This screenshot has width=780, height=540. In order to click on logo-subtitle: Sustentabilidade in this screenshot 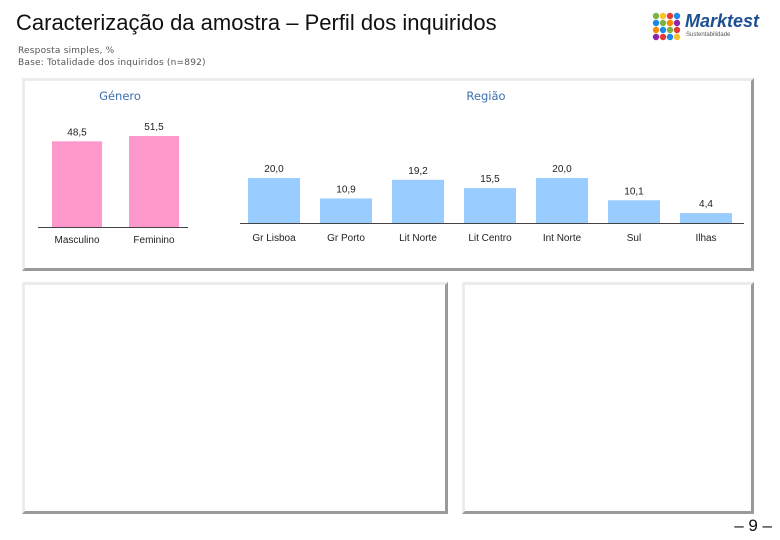, I will do `click(708, 35)`.